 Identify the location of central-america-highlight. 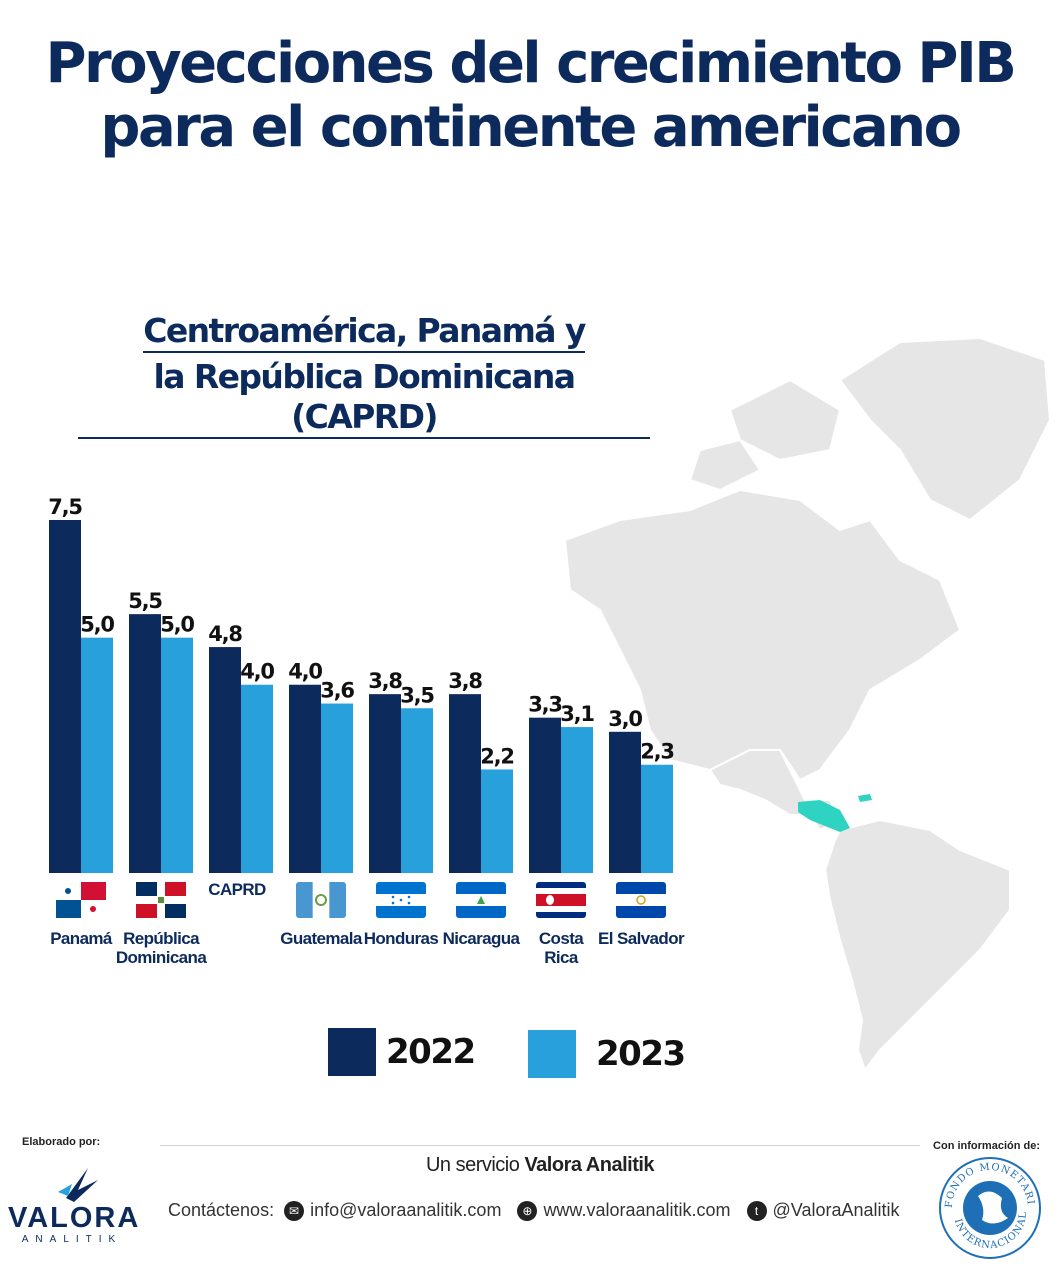
(824, 816).